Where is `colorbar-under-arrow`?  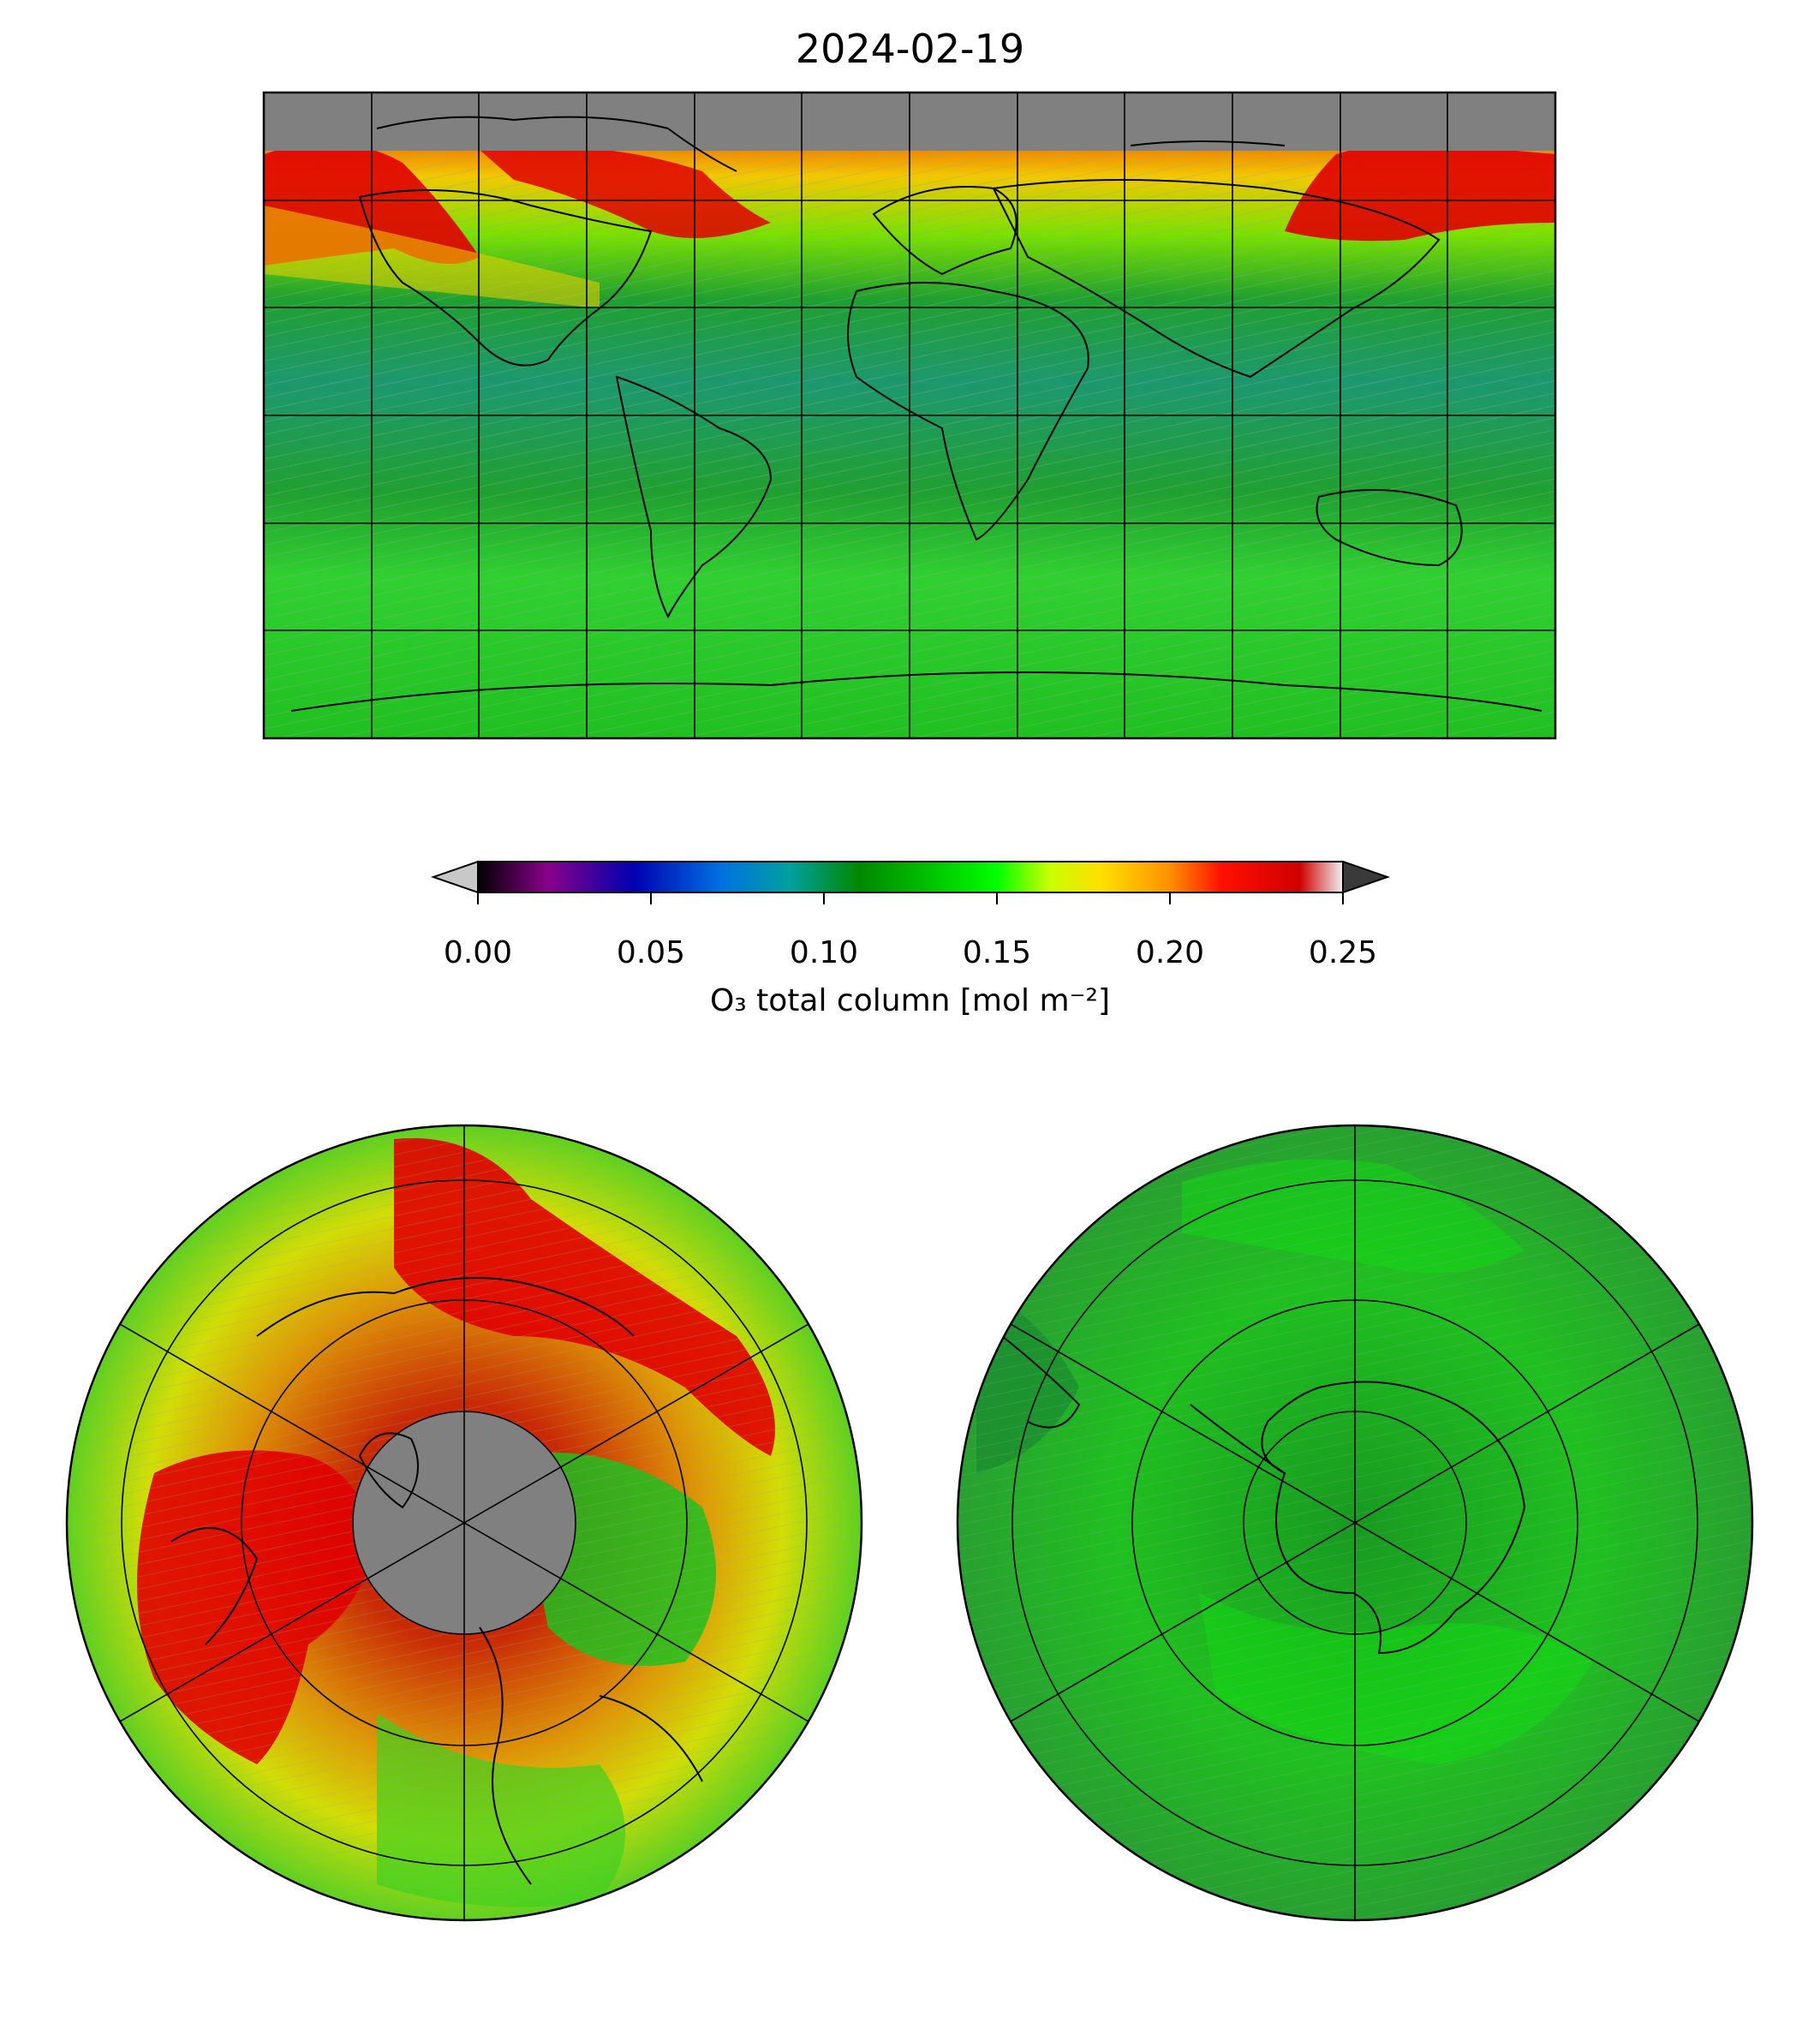 colorbar-under-arrow is located at coordinates (455, 877).